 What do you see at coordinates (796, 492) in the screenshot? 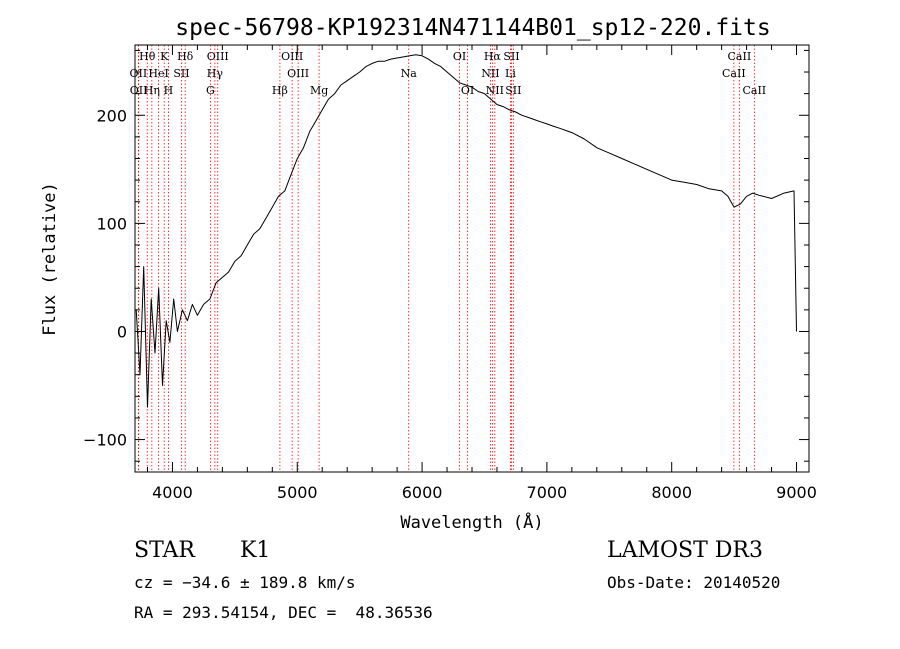
I see `x-tick-label: 9000` at bounding box center [796, 492].